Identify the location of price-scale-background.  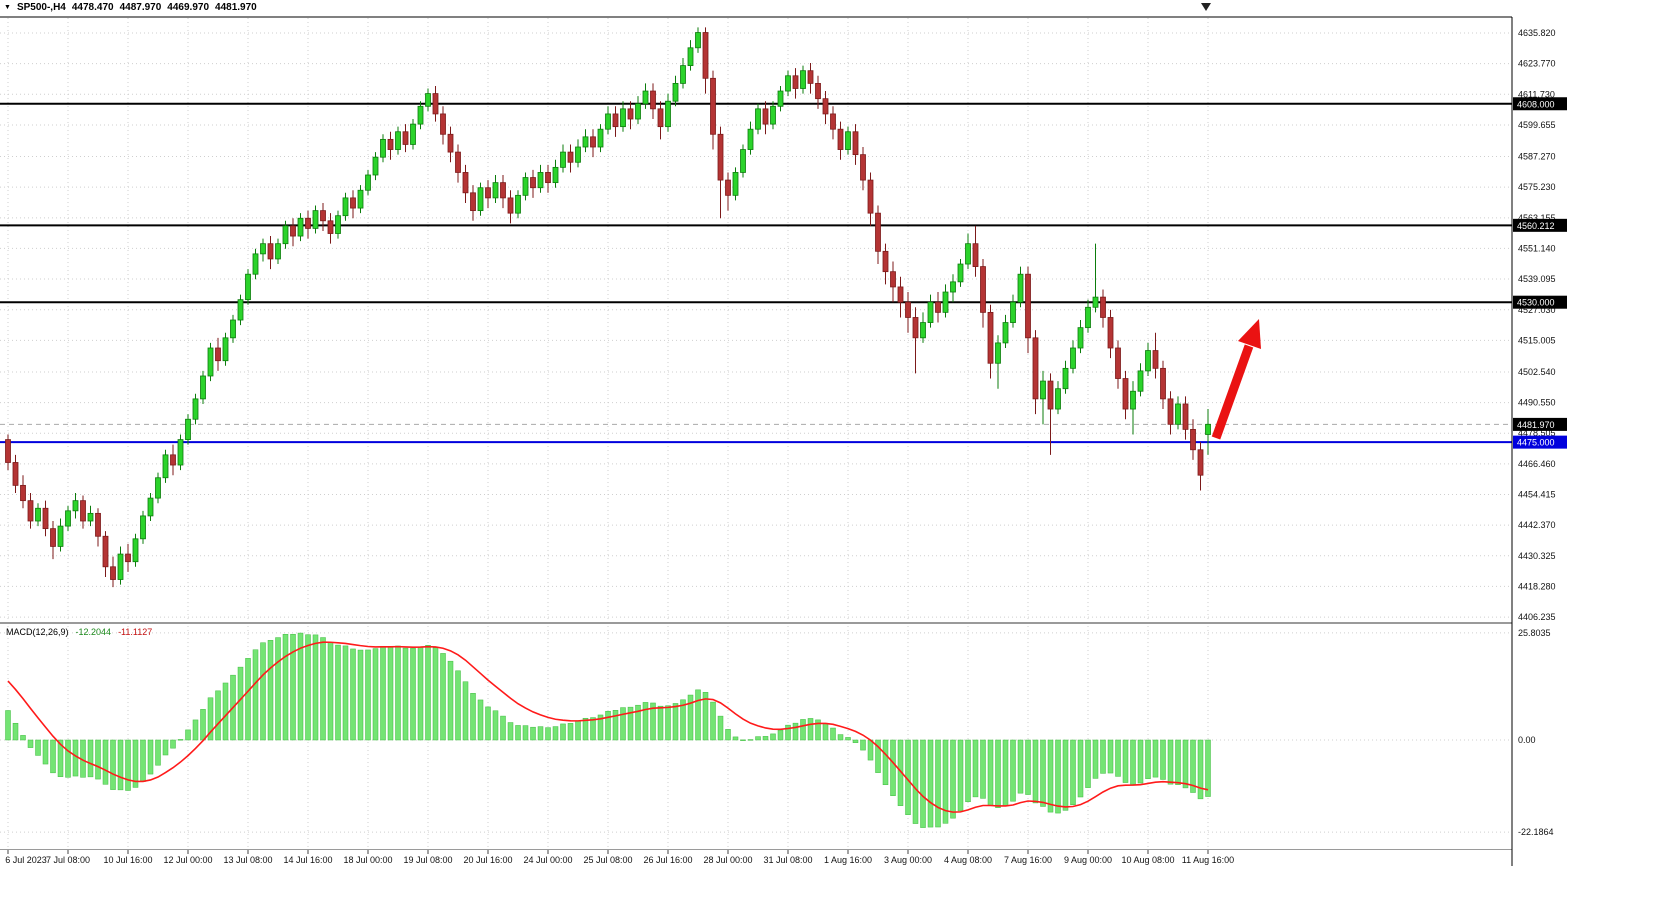
(1593, 450).